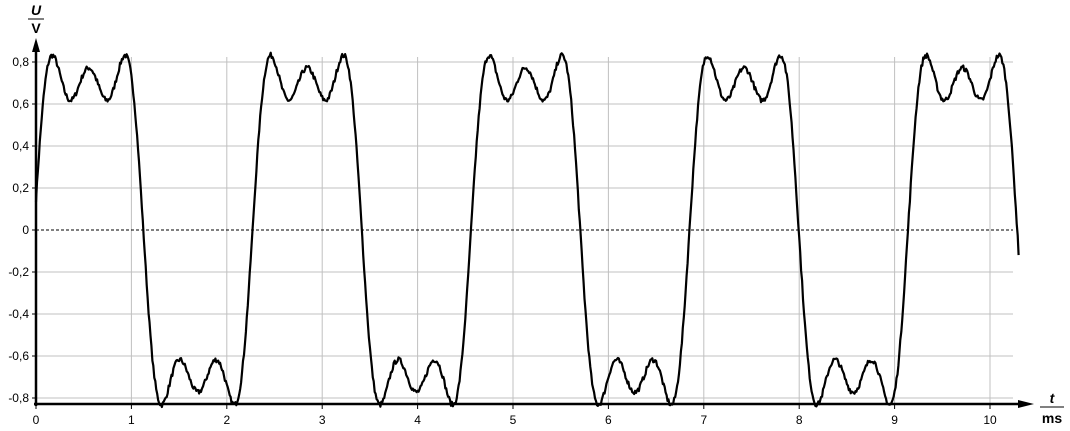  What do you see at coordinates (36, 45) in the screenshot?
I see `y-axis-arrow-icon` at bounding box center [36, 45].